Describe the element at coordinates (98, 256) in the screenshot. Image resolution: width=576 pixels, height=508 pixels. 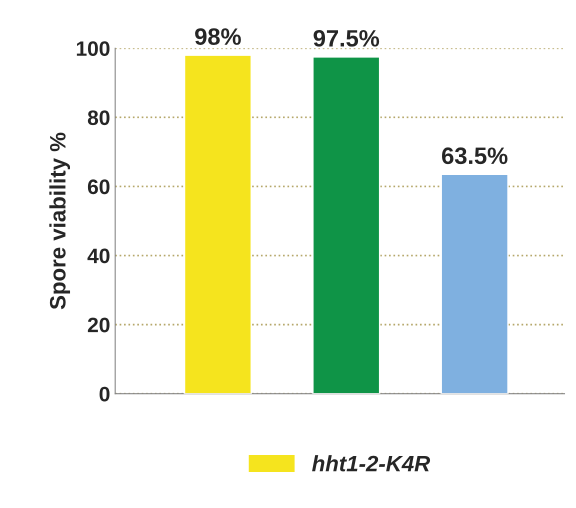
I see `y-tick-label: 40` at that location.